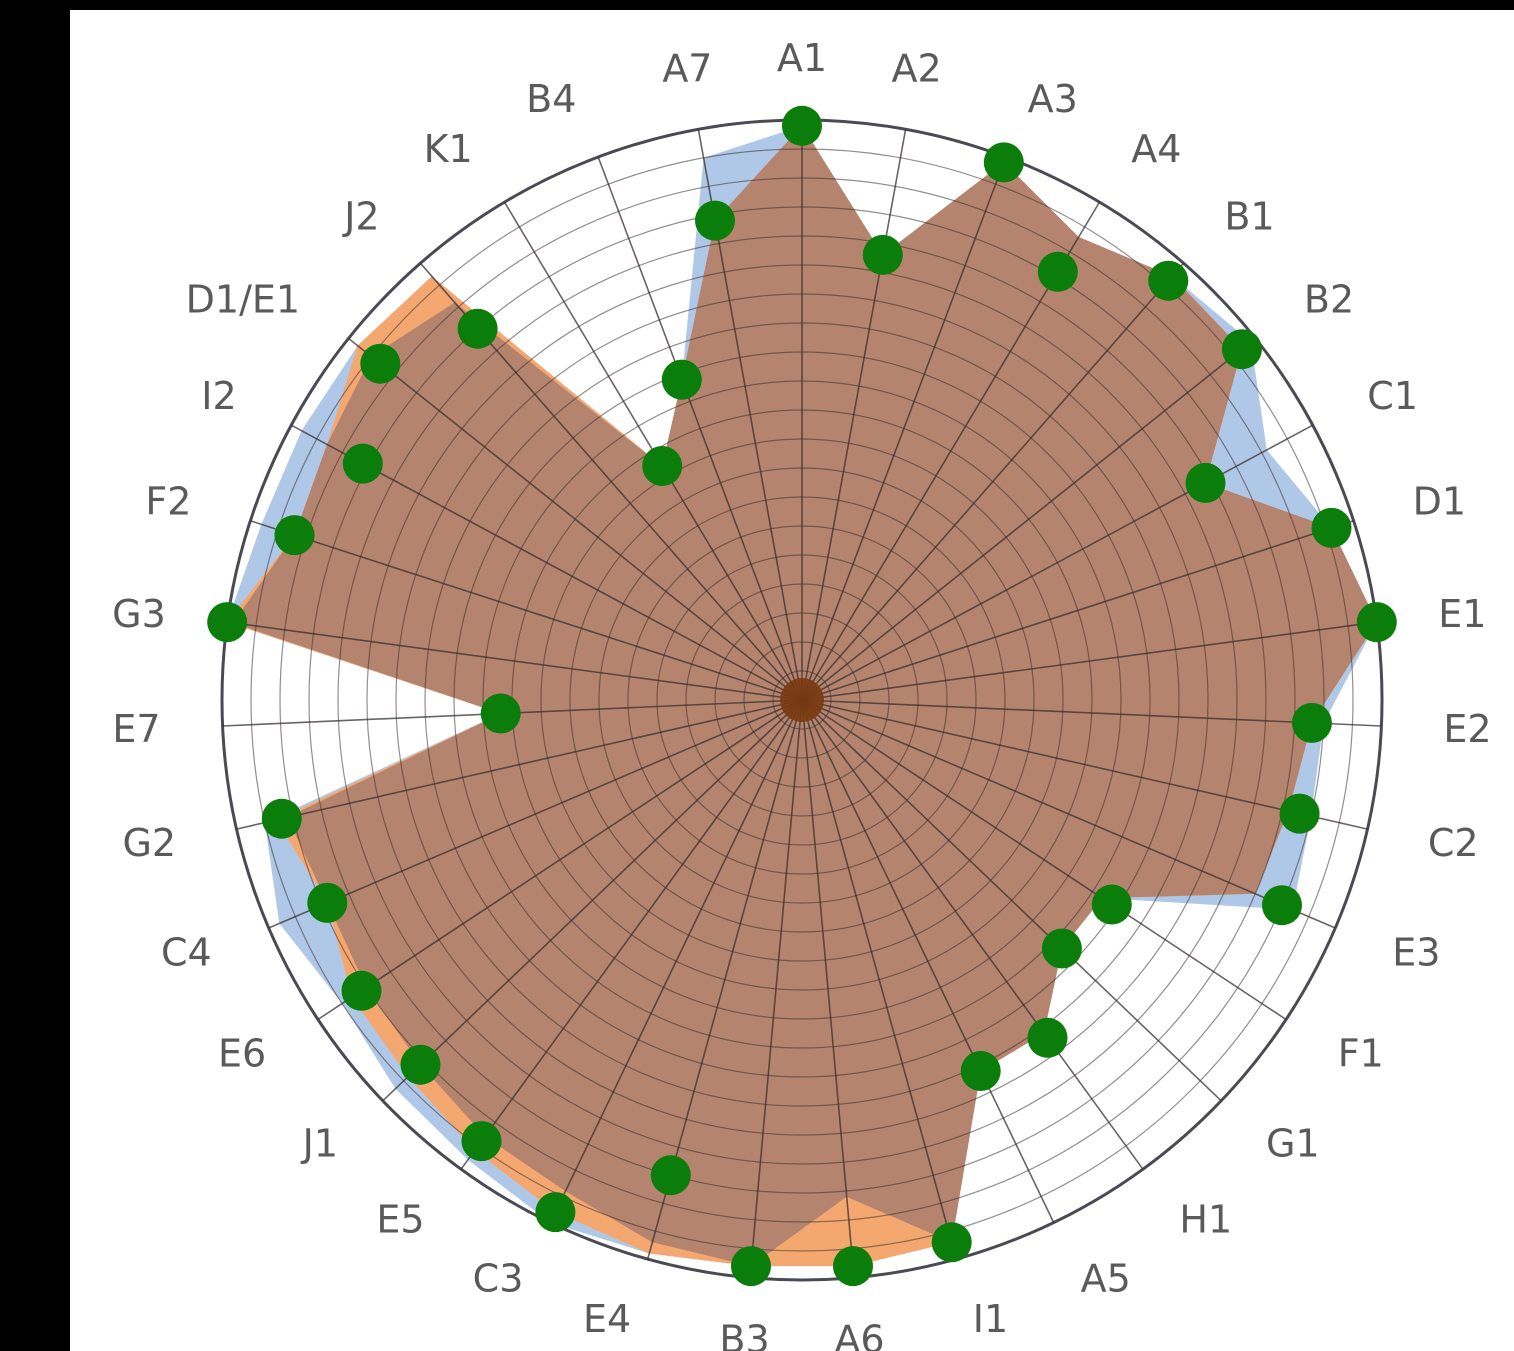 The height and width of the screenshot is (1351, 1514). I want to click on data-point-K1, so click(662, 466).